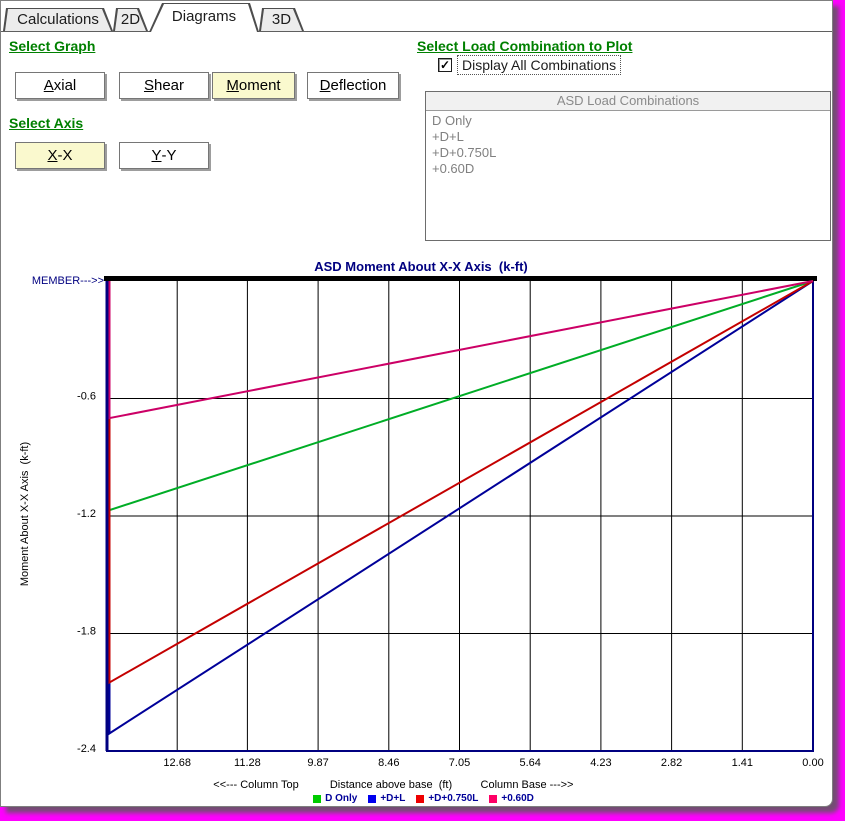 This screenshot has width=845, height=821. I want to click on display-all-checkbox: ✓, so click(445, 65).